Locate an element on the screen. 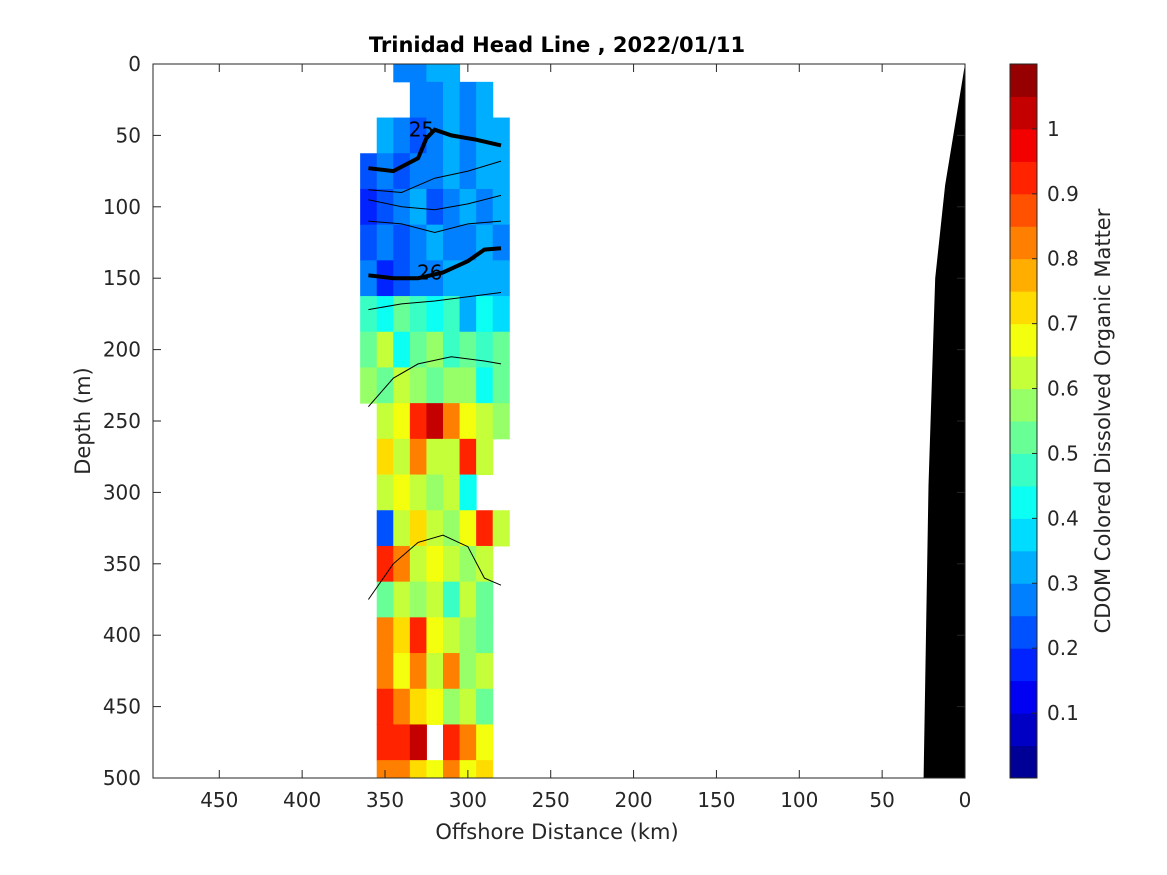 Image resolution: width=1167 pixels, height=875 pixels. y-tick-label: 300 is located at coordinates (122, 492).